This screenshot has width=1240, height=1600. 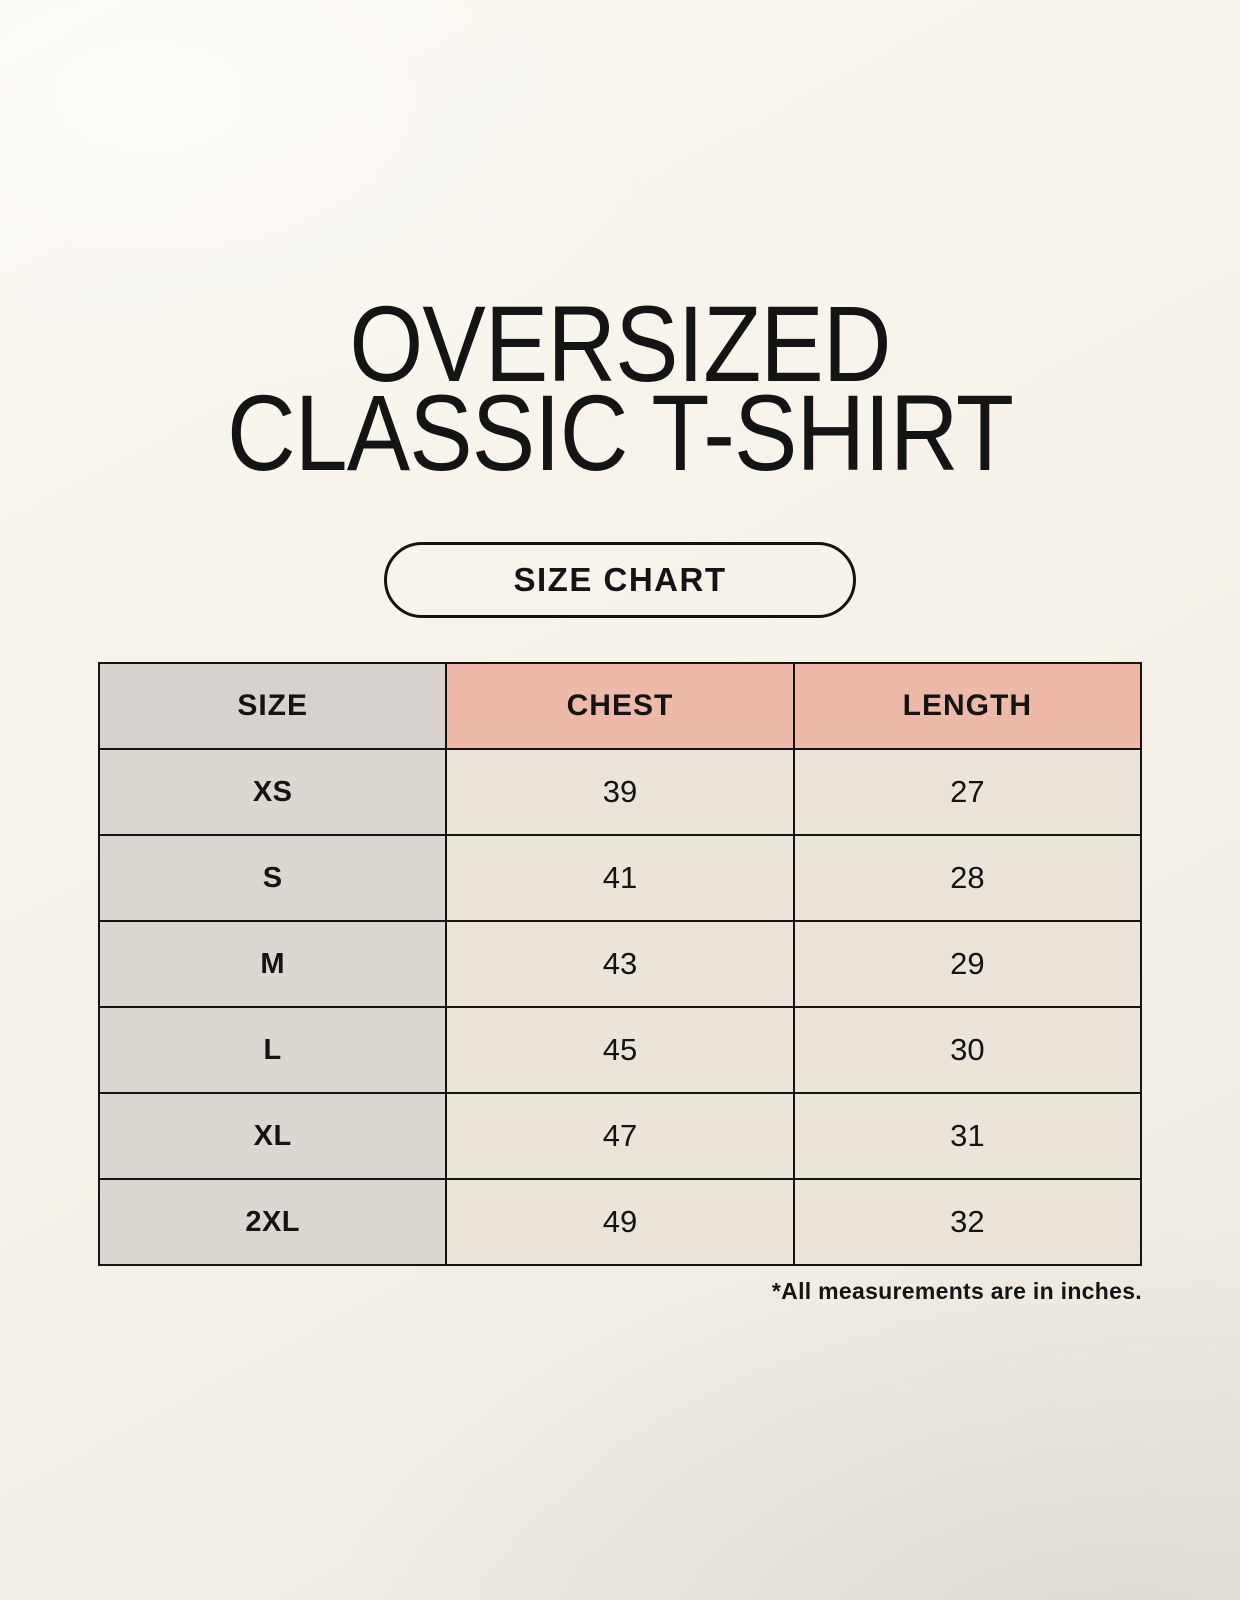 I want to click on chest-value-cell: 41, so click(x=620, y=878).